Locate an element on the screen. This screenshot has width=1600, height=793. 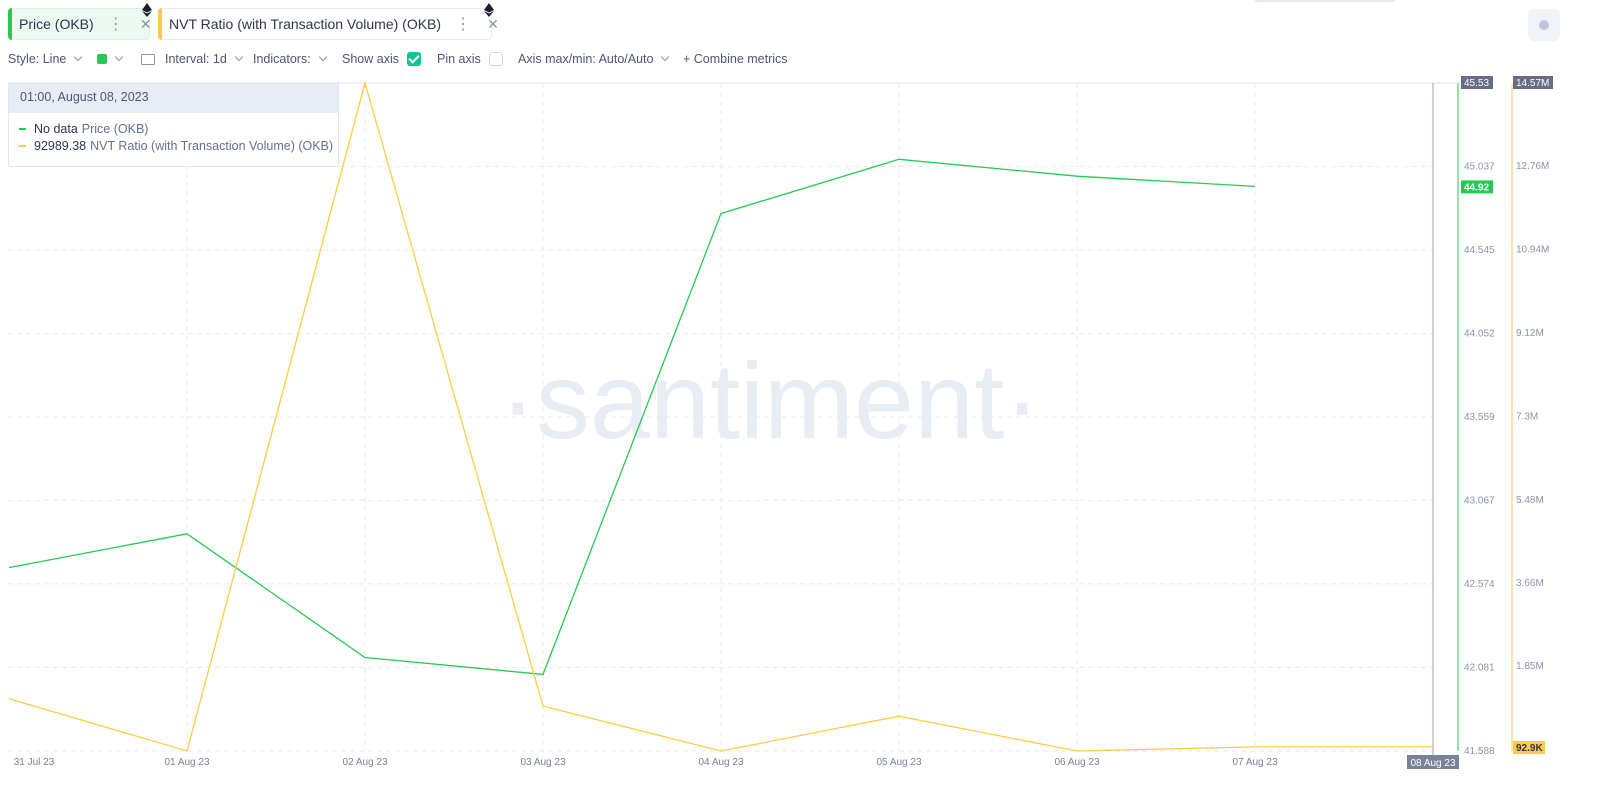
x-tick-label: 04 Aug 23 is located at coordinates (720, 762).